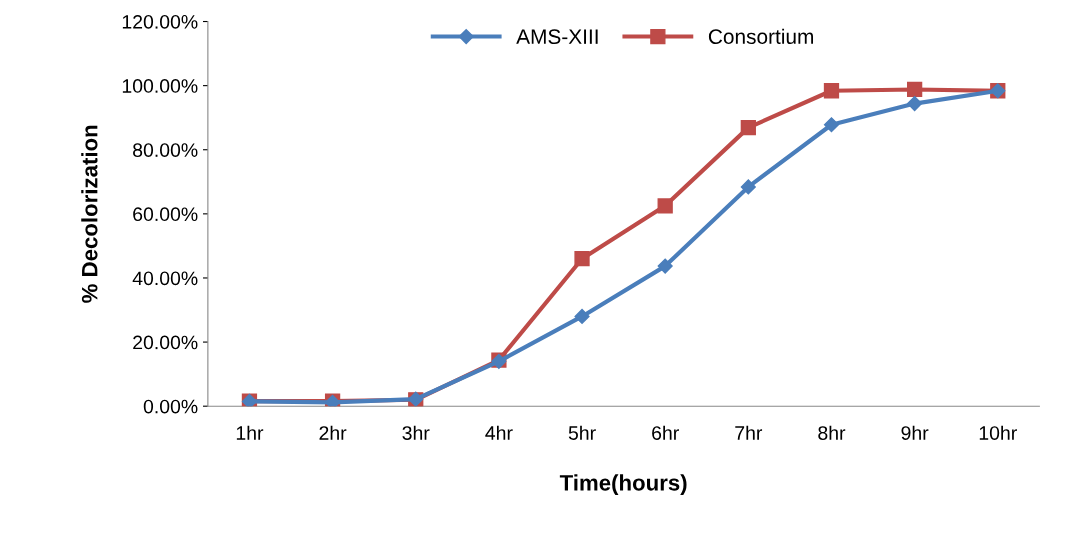 The width and height of the screenshot is (1066, 538). Describe the element at coordinates (250, 432) in the screenshot. I see `x-tick-label: 1hr` at that location.